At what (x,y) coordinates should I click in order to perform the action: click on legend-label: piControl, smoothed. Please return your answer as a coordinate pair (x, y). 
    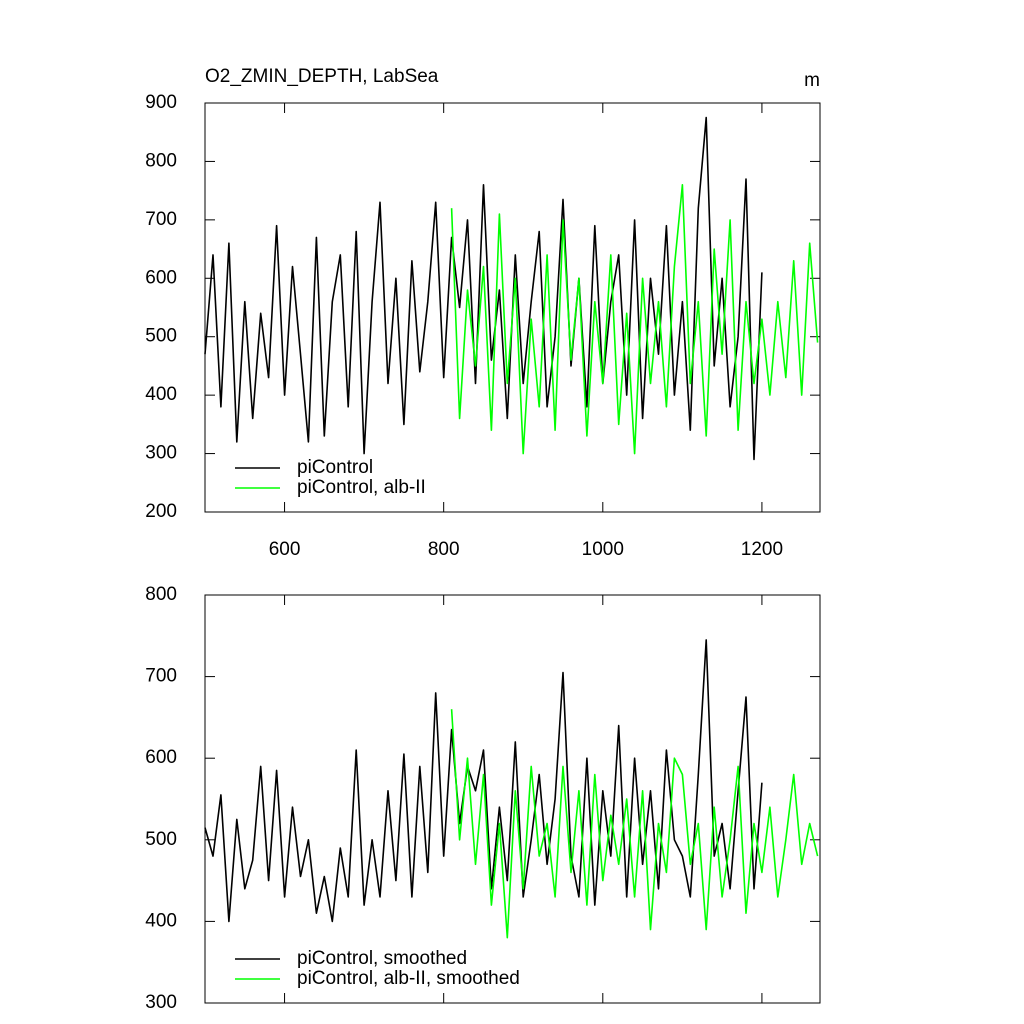
    Looking at the image, I should click on (382, 958).